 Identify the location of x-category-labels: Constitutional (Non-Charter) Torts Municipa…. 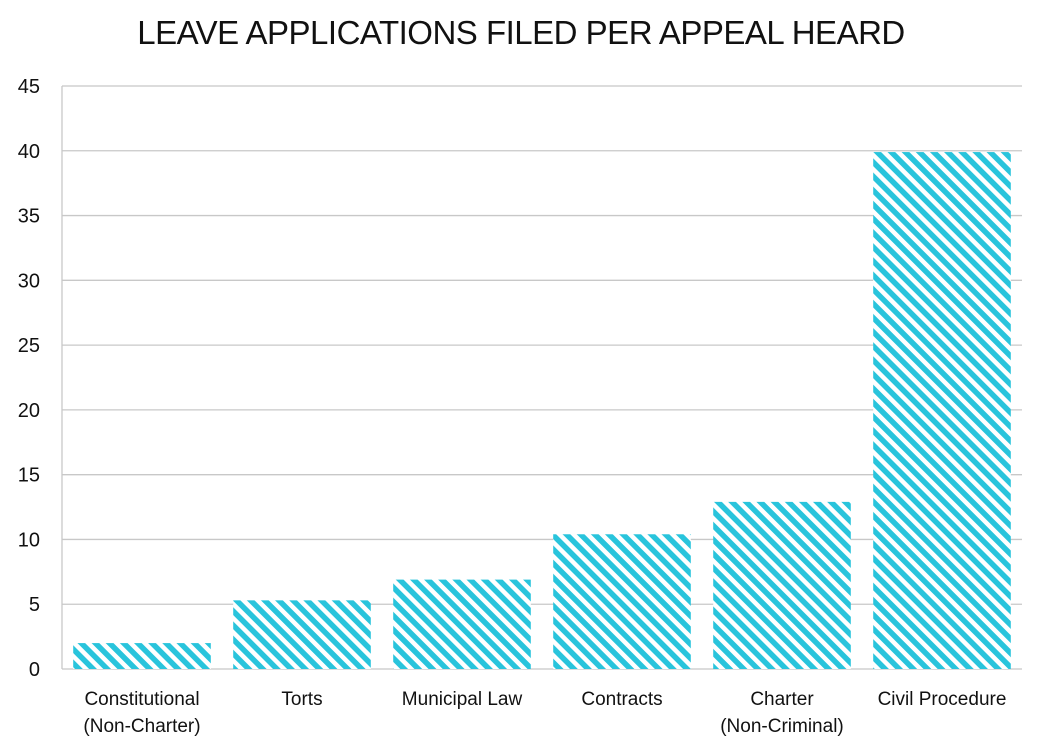
(544, 713).